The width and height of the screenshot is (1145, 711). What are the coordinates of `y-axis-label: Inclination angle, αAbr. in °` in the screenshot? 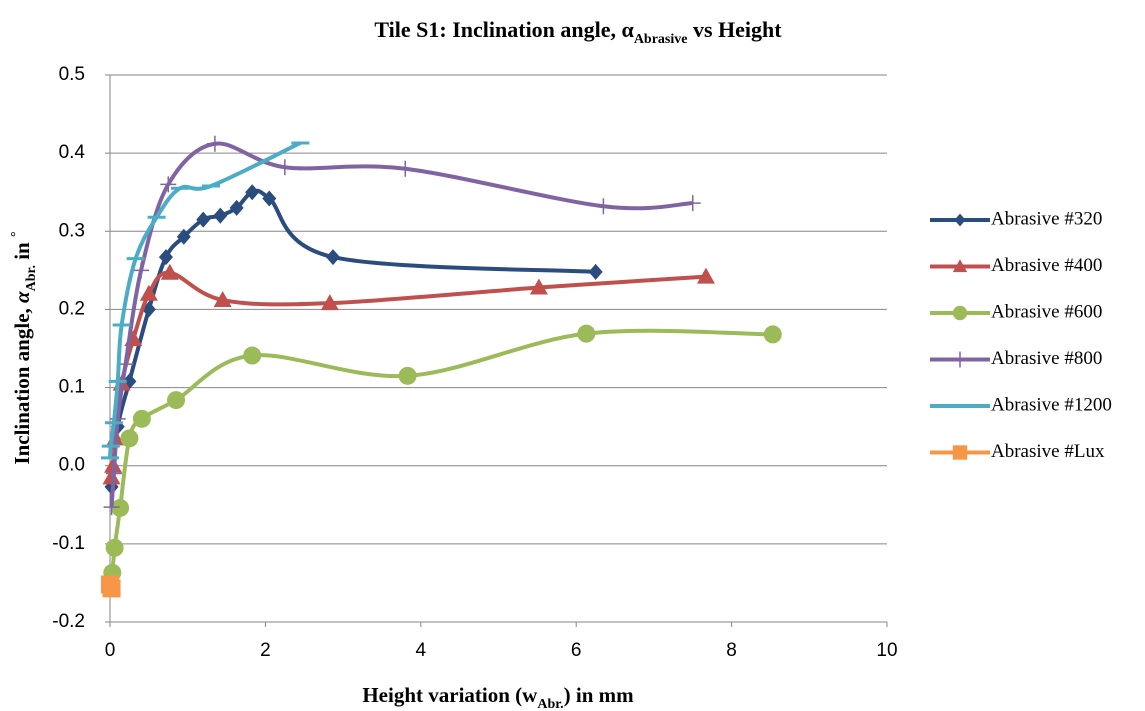 It's located at (24, 347).